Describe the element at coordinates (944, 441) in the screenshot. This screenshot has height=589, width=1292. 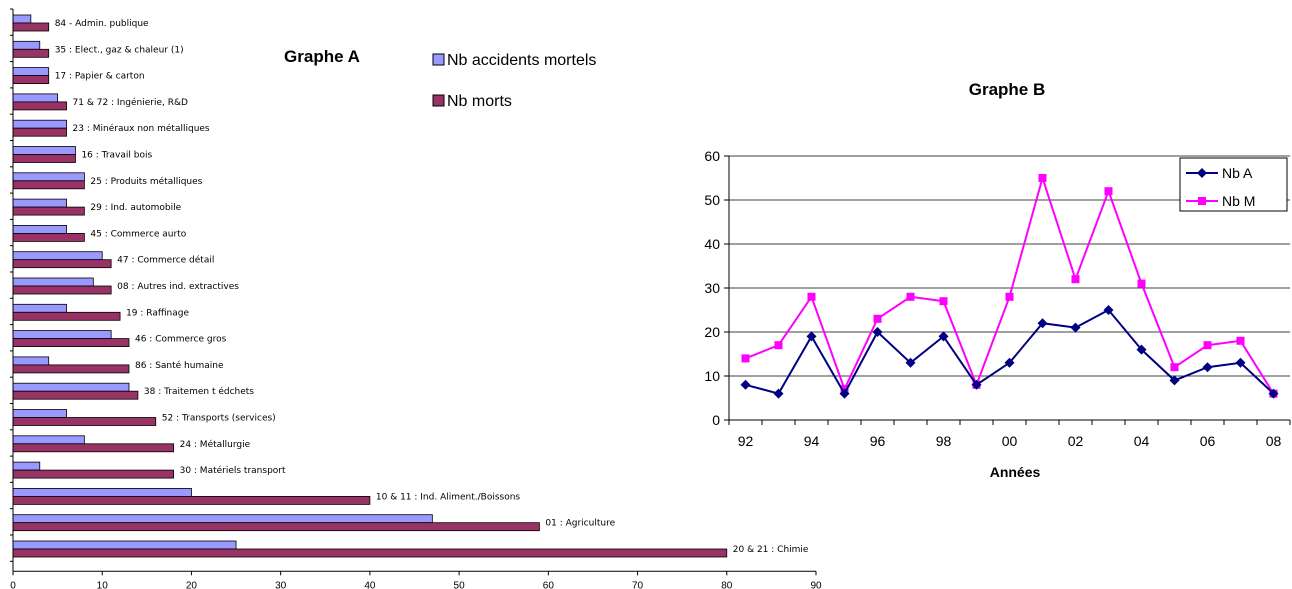
I see `x-tick-label: 98` at that location.